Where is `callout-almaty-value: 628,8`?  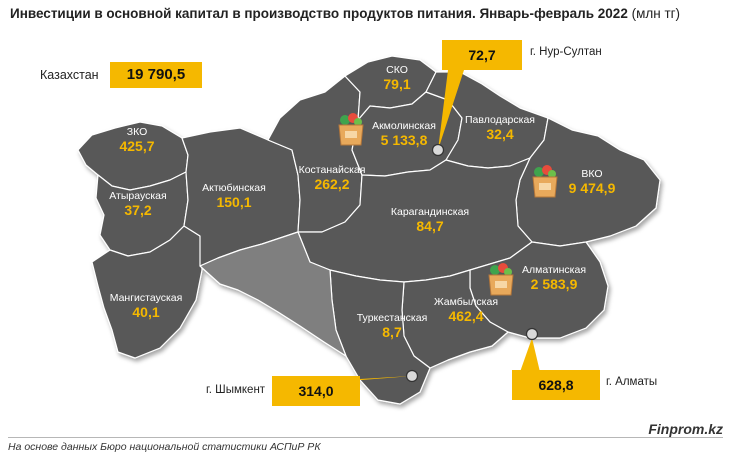 callout-almaty-value: 628,8 is located at coordinates (556, 385).